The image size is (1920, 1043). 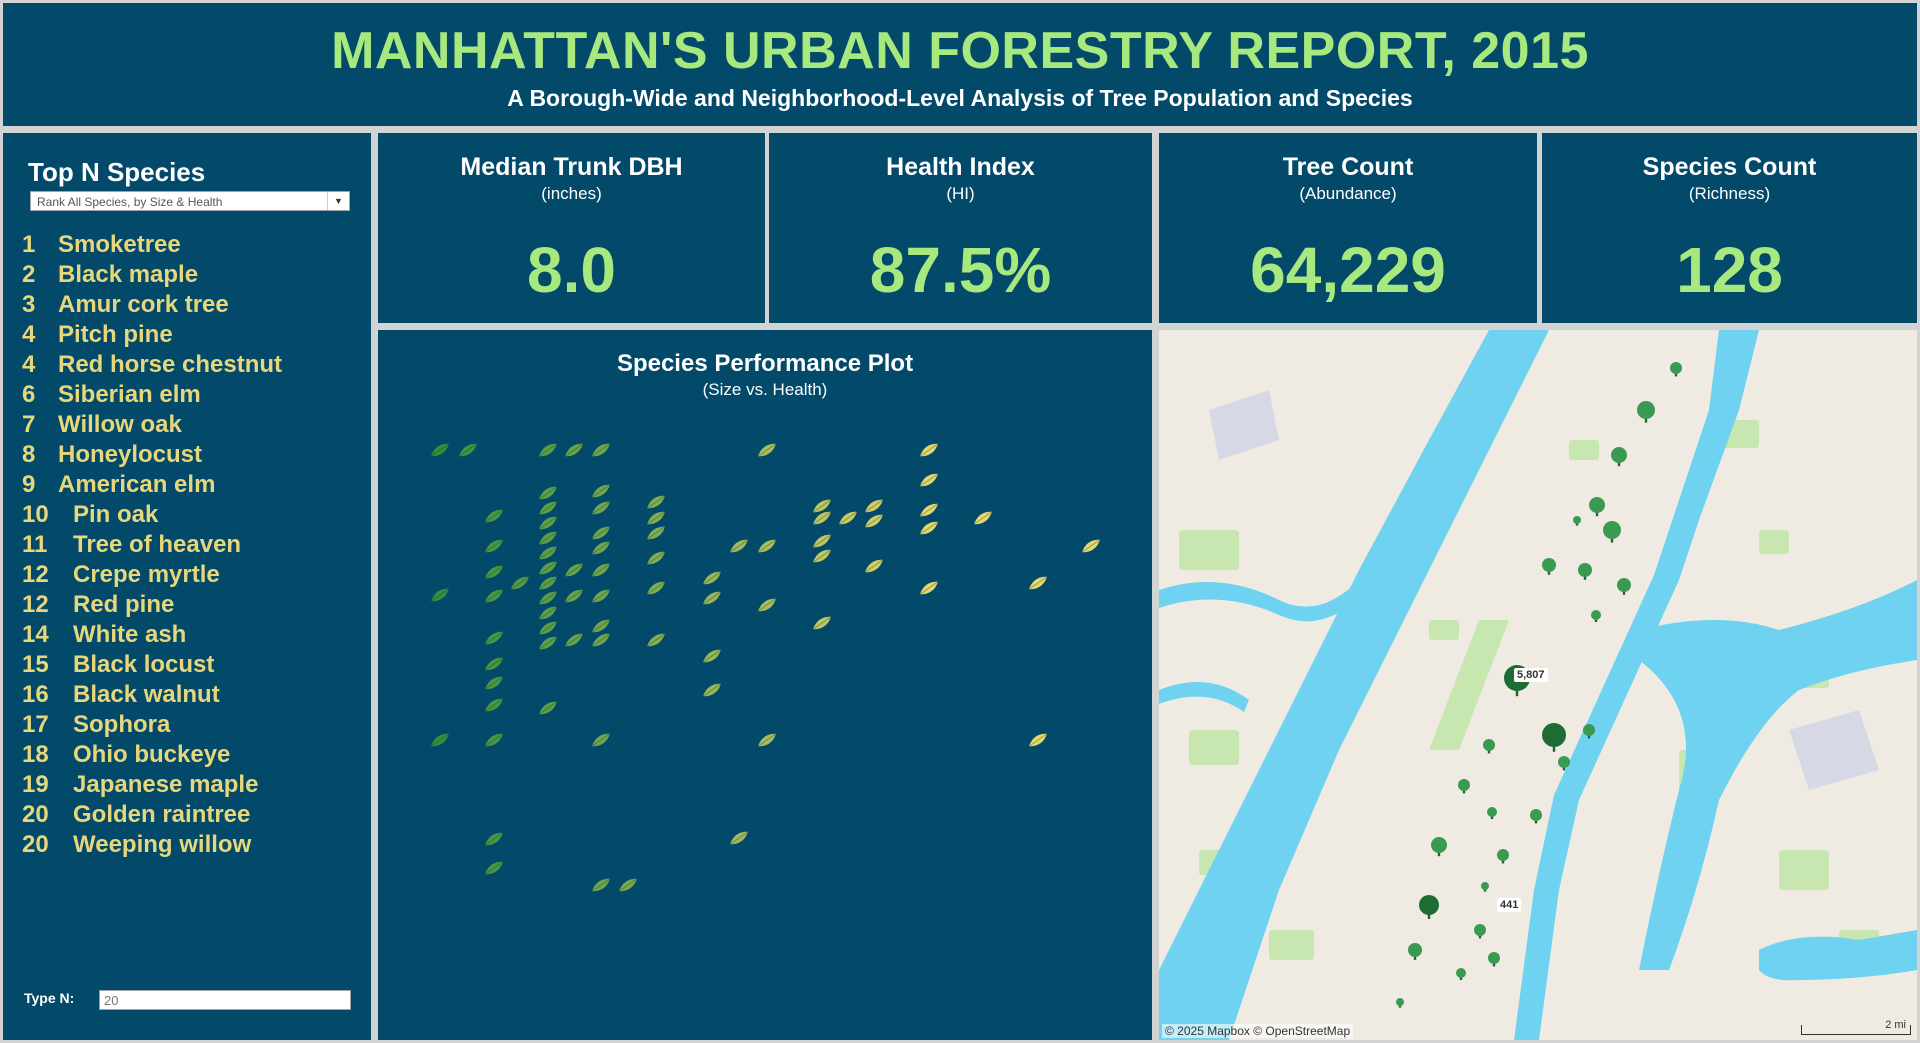 What do you see at coordinates (190, 201) in the screenshot?
I see `rank-mode-dropdown: Rank All Species, by Size & Health ▼` at bounding box center [190, 201].